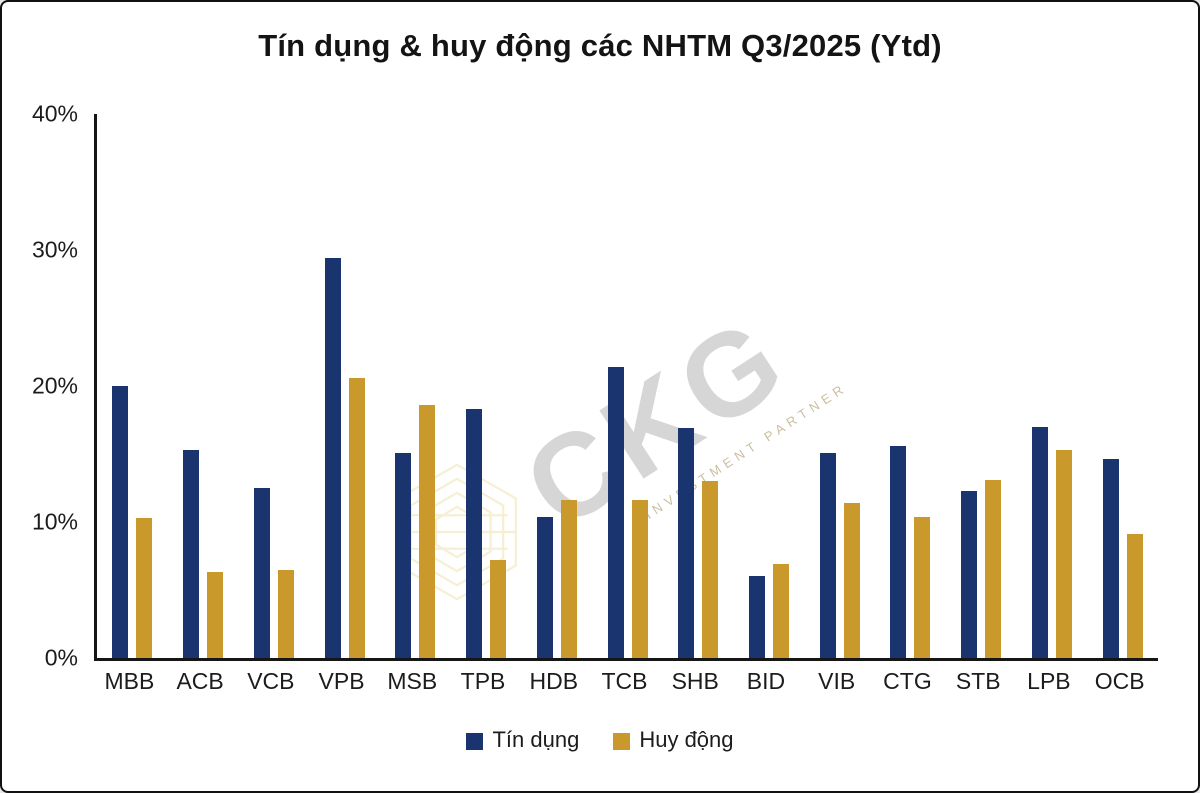 This screenshot has height=793, width=1200. What do you see at coordinates (271, 681) in the screenshot?
I see `x-label-vcb: VCB` at bounding box center [271, 681].